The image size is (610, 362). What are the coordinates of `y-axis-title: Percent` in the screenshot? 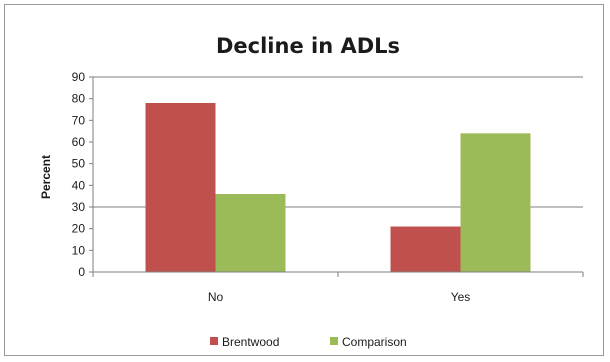 It's located at (46, 177).